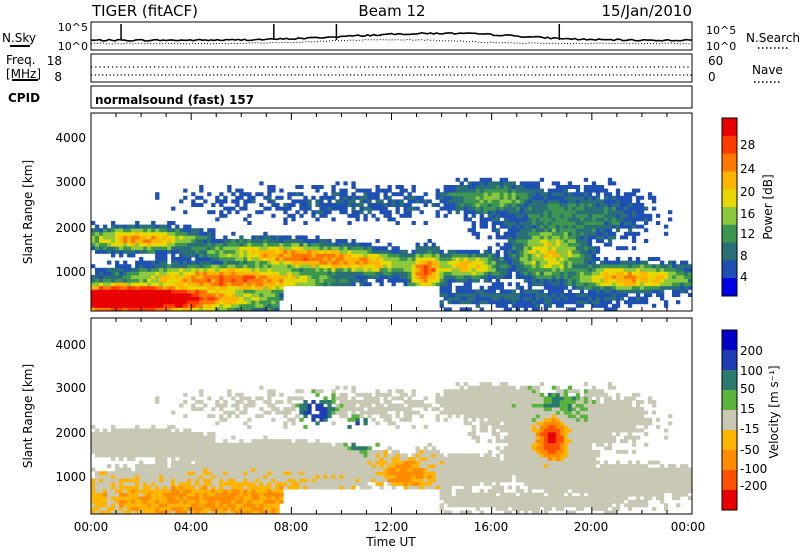 Image resolution: width=800 pixels, height=558 pixels. I want to click on power-ylabel: Slant Range [km], so click(28, 212).